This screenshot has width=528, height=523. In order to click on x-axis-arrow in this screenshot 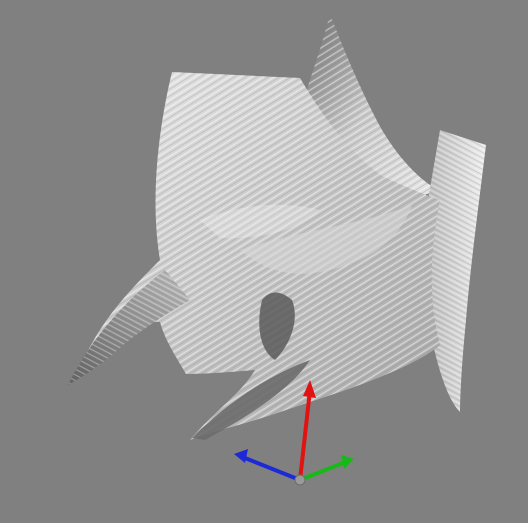, I will do `click(272, 469)`.